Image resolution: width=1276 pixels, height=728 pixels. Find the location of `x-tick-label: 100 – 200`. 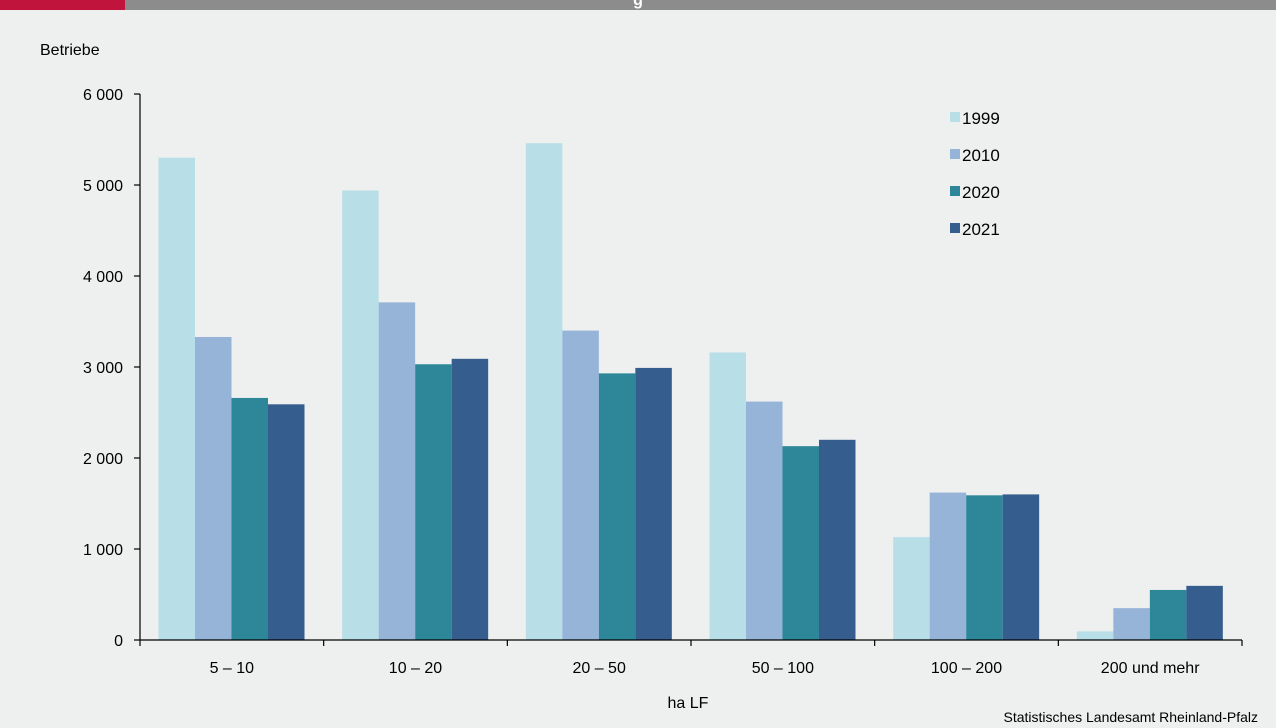

x-tick-label: 100 – 200 is located at coordinates (966, 668).